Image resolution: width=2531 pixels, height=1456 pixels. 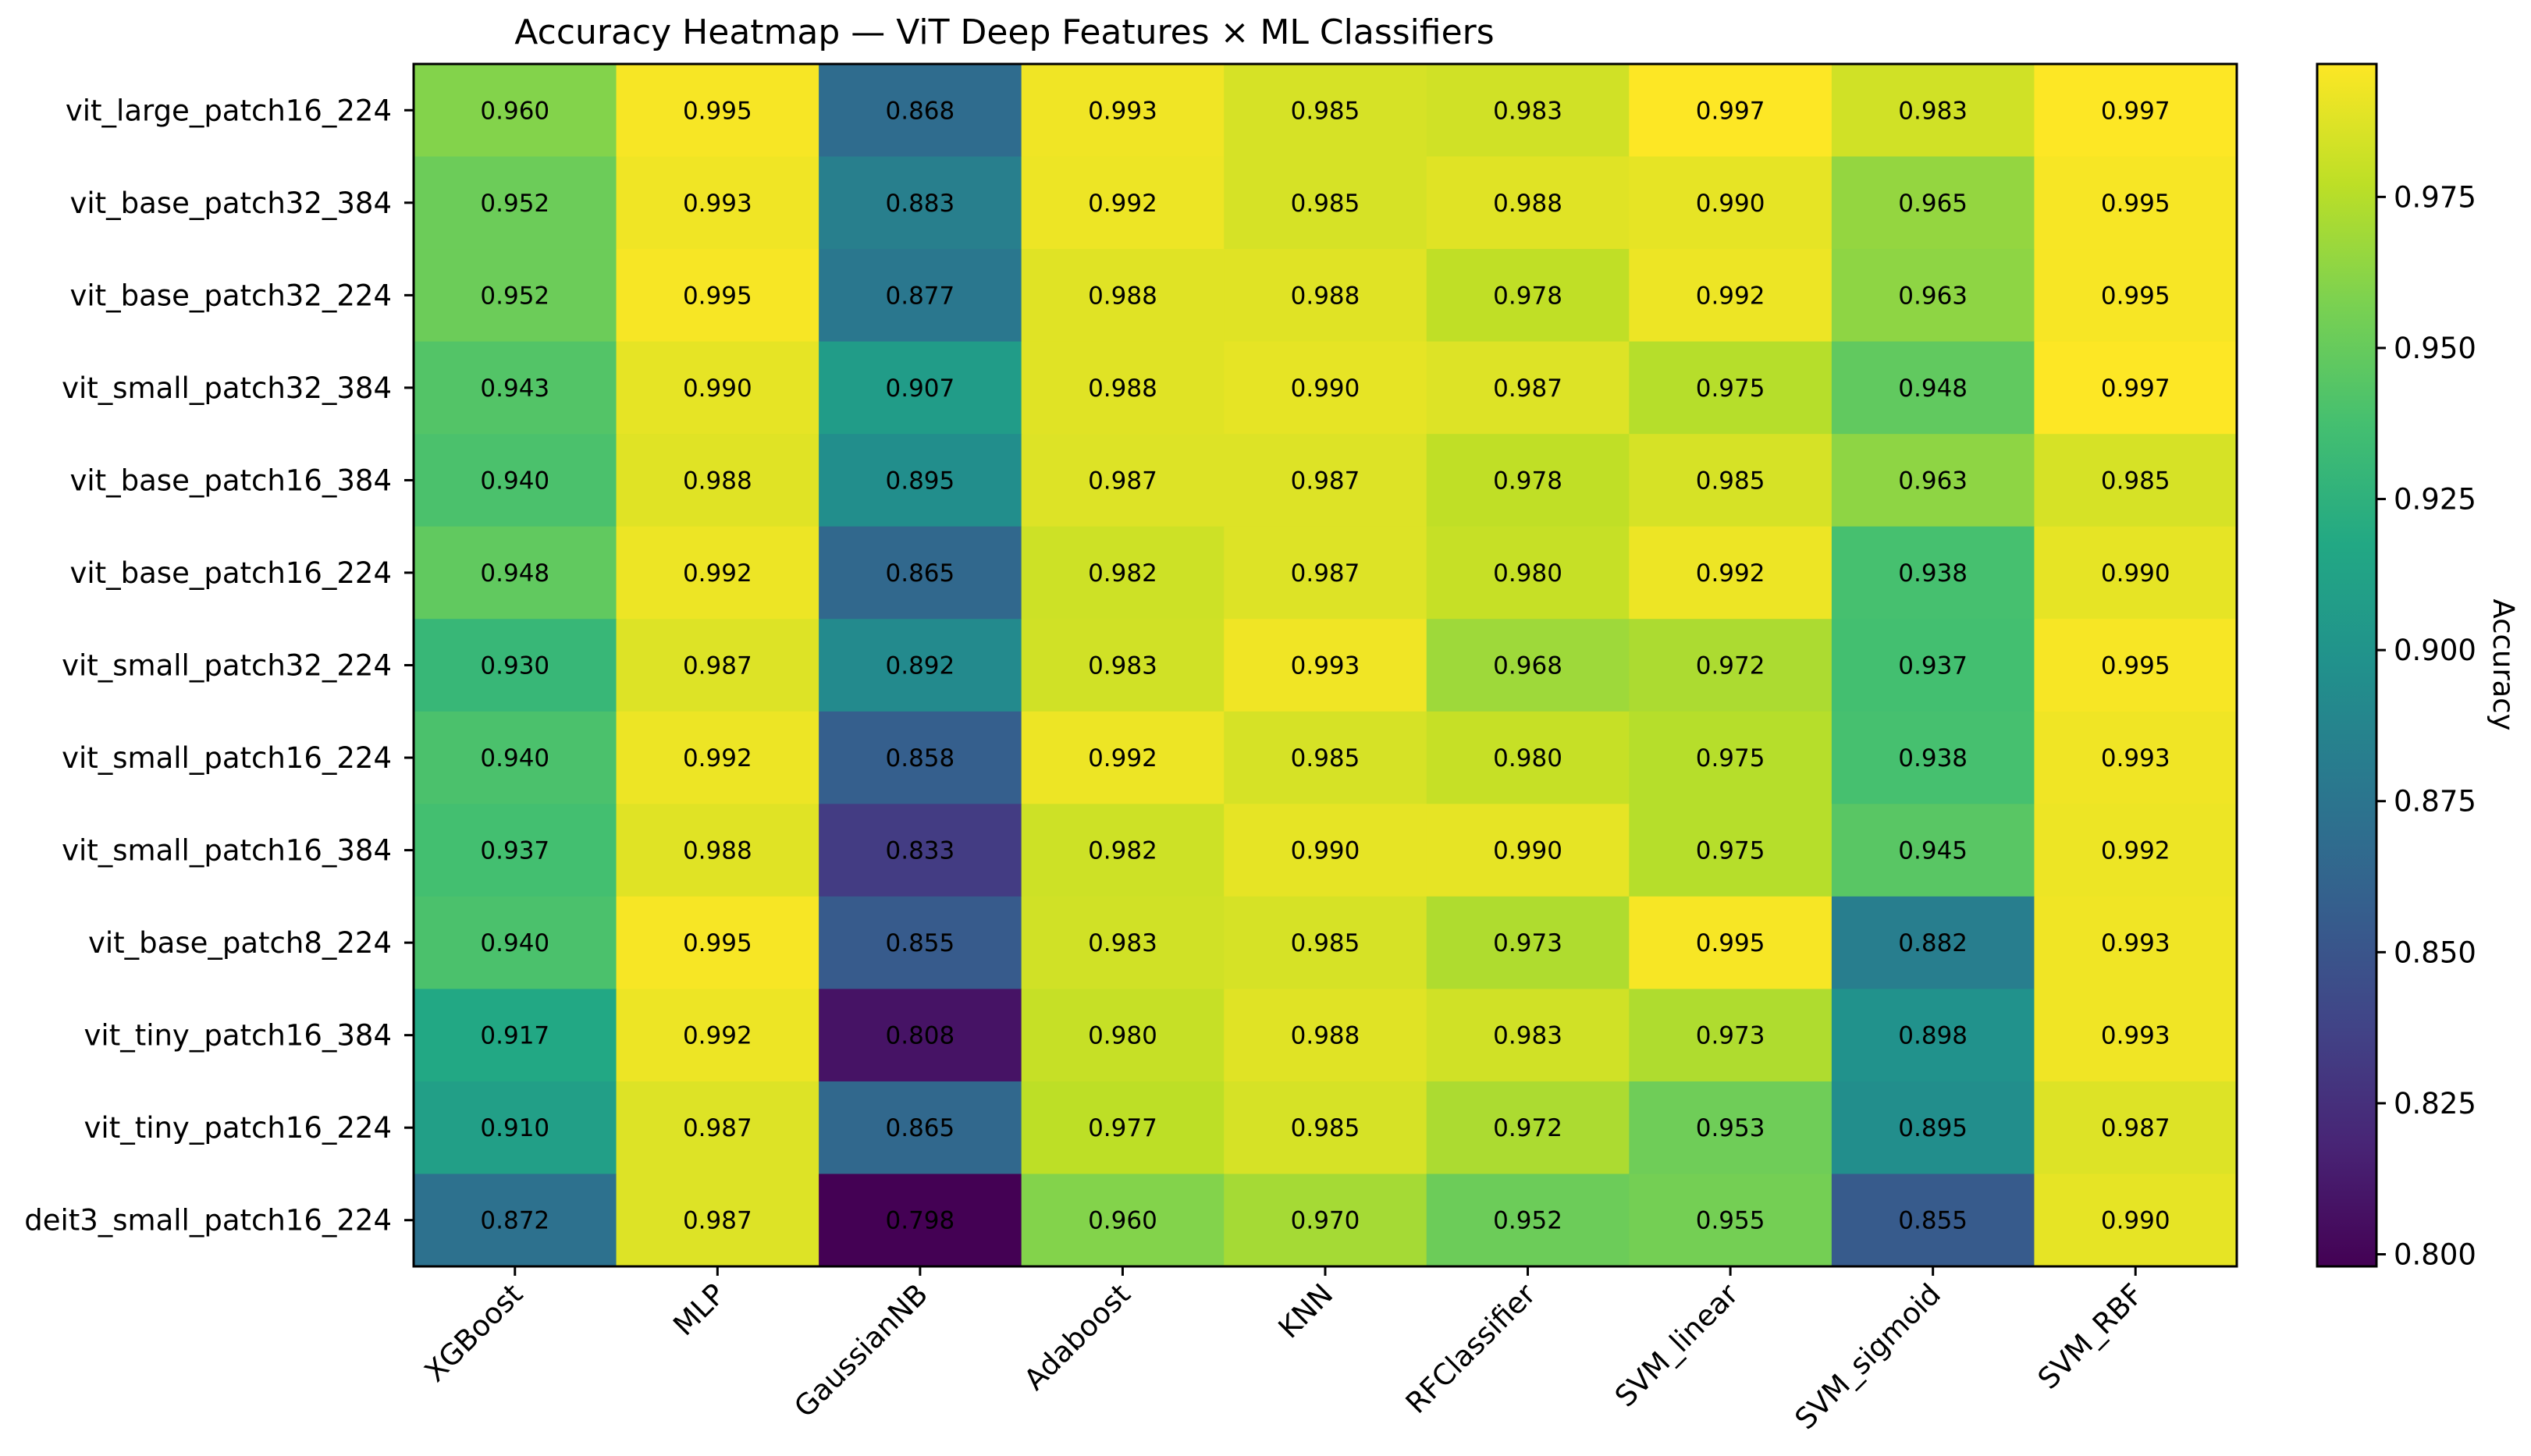 What do you see at coordinates (227, 758) in the screenshot?
I see `row-label: vit_small_patch16_224` at bounding box center [227, 758].